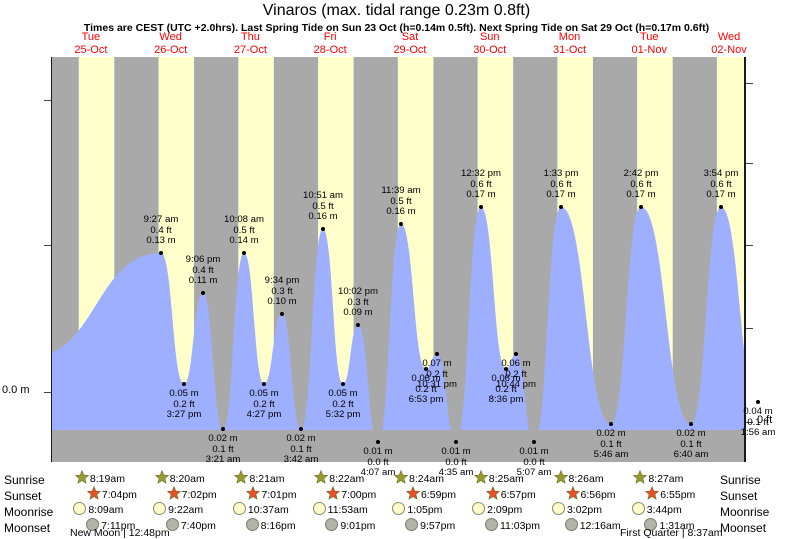 Image resolution: width=793 pixels, height=539 pixels. I want to click on row-label-sunset-left: Sunset, so click(23, 496).